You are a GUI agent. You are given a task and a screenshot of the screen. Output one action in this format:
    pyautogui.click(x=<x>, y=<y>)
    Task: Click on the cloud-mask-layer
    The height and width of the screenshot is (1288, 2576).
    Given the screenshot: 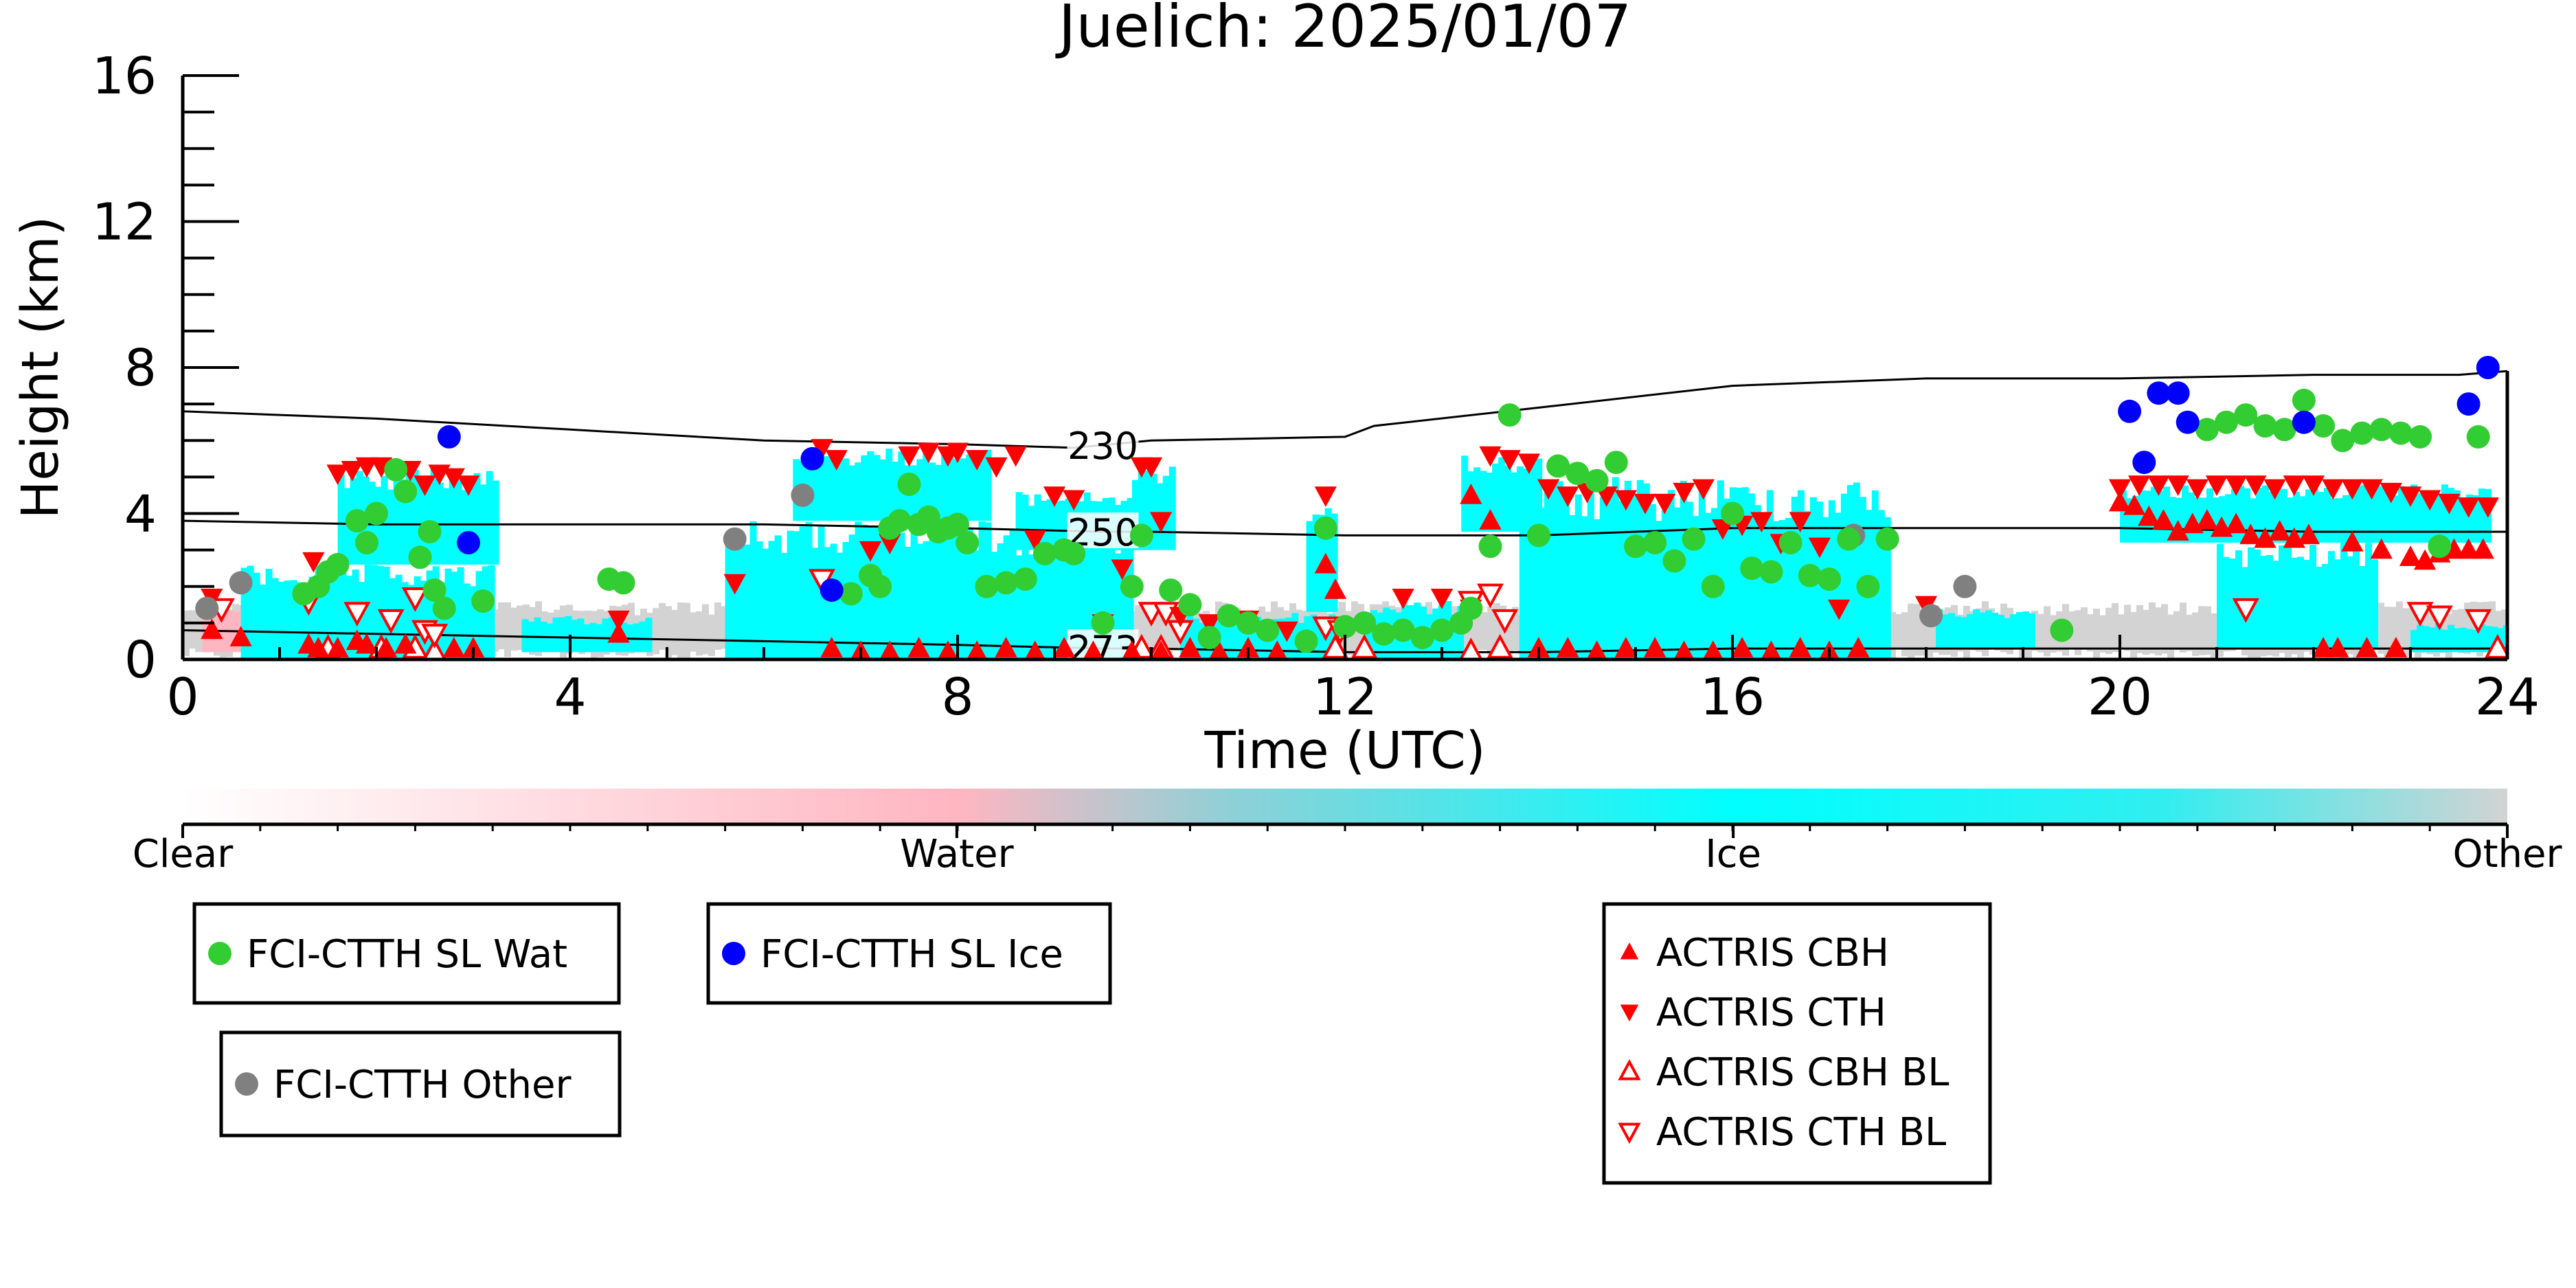 What is the action you would take?
    pyautogui.click(x=1345, y=554)
    